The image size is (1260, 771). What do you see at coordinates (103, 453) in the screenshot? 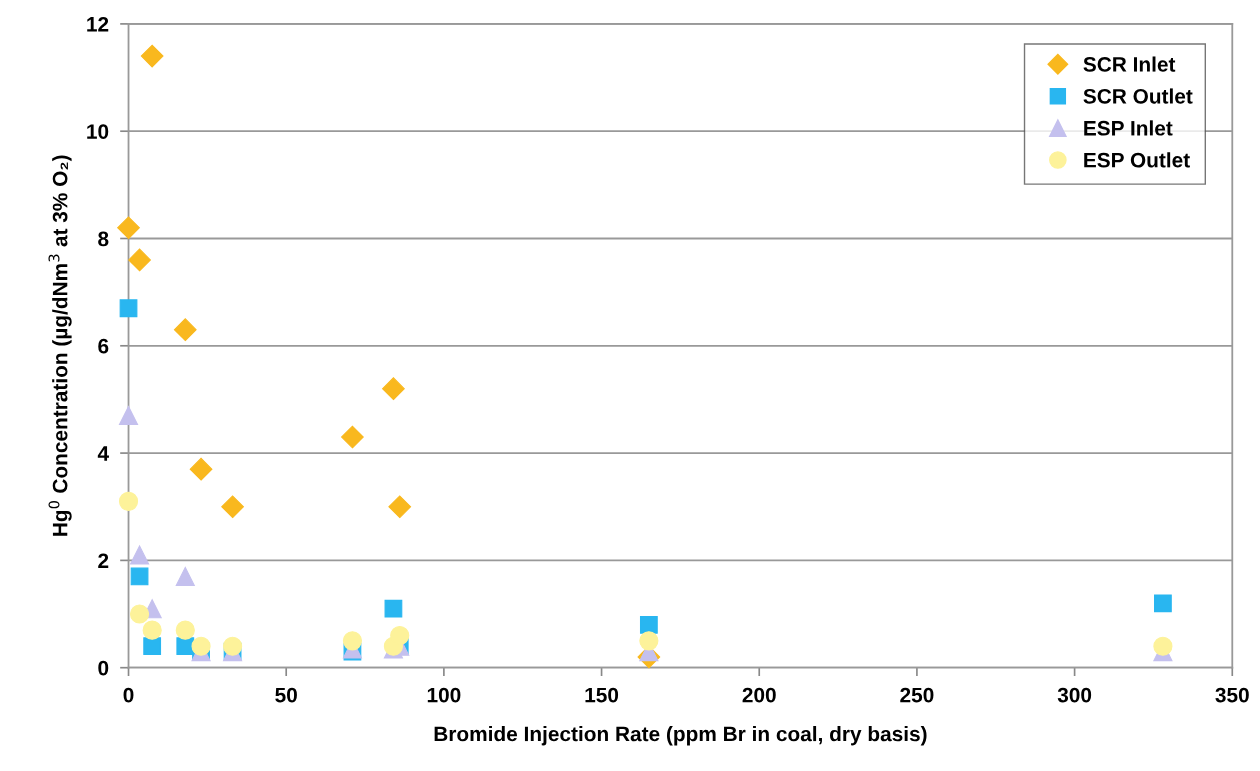
I see `y-tick-label: 4` at bounding box center [103, 453].